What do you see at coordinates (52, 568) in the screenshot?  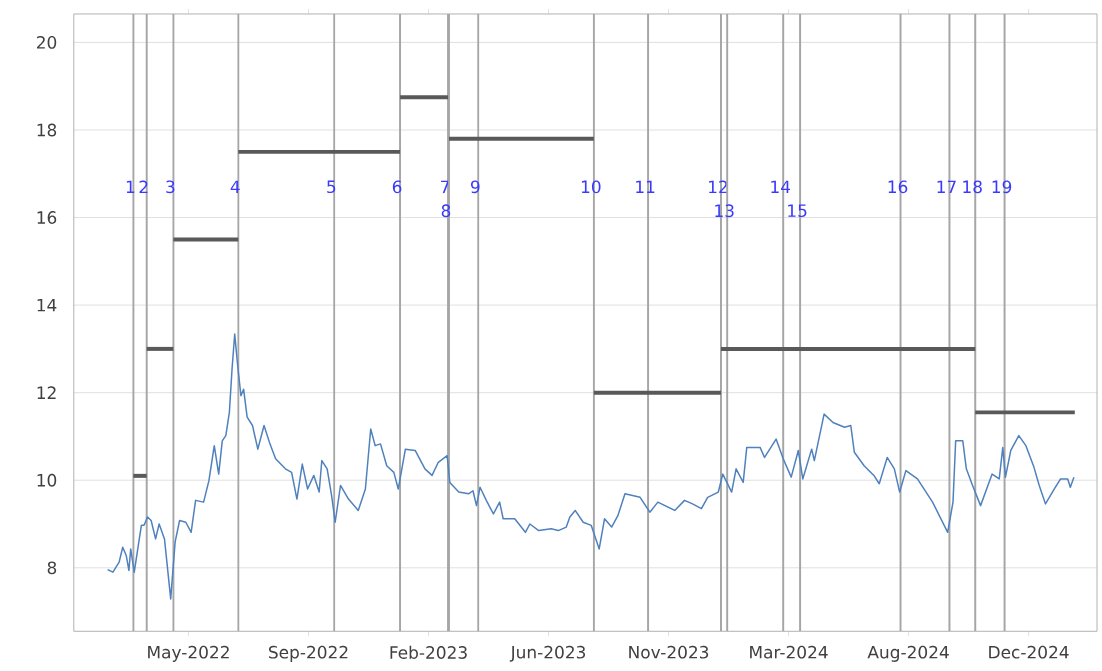 I see `y-tick-label: 8` at bounding box center [52, 568].